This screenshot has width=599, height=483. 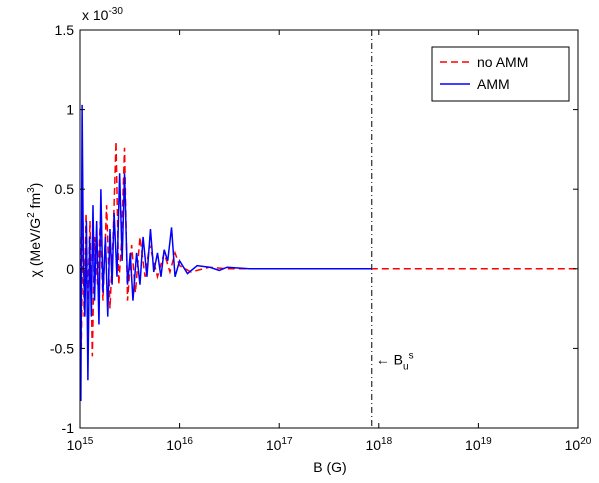 What do you see at coordinates (34, 230) in the screenshot?
I see `y-axis-label: χ (MeV/G2 fm3)` at bounding box center [34, 230].